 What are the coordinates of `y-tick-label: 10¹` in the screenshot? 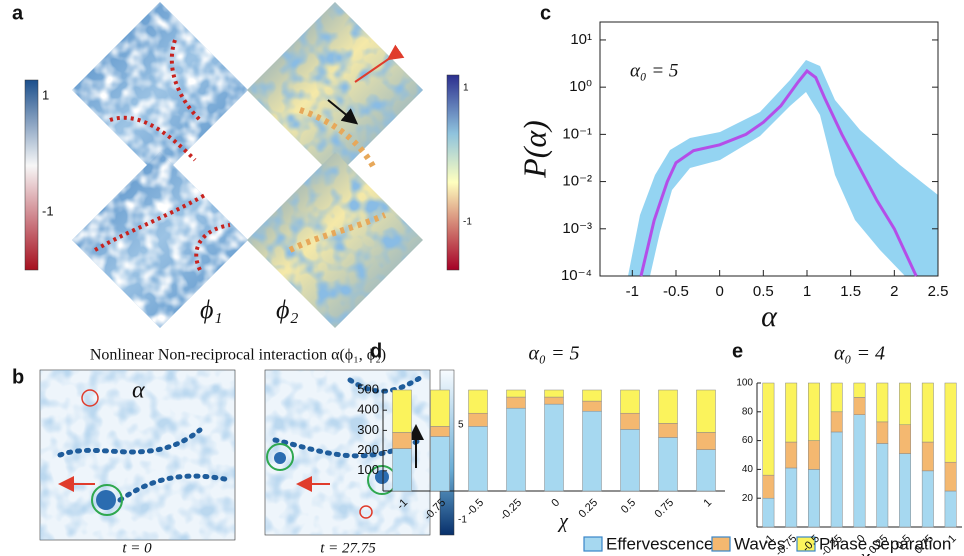 It's located at (581, 39).